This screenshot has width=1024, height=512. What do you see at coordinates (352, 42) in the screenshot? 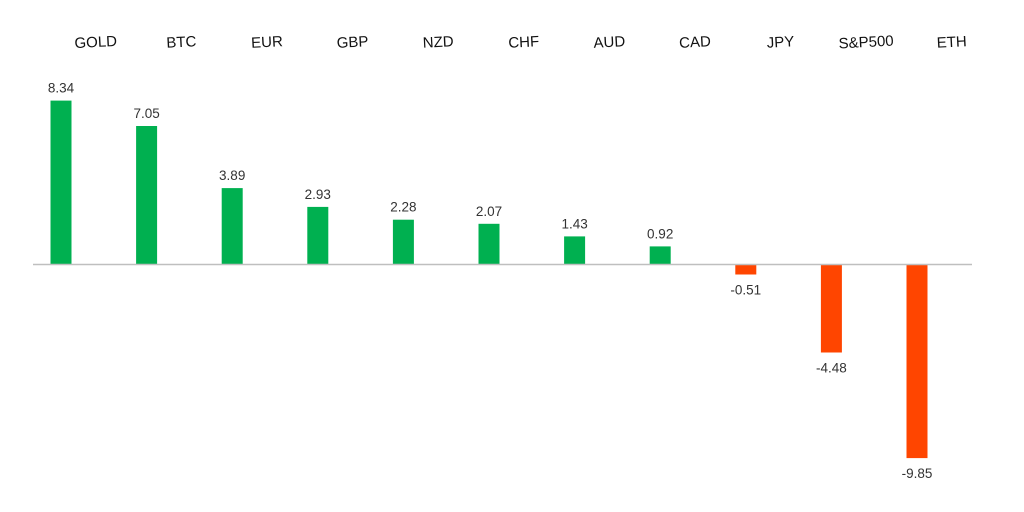
I see `category-label-gbp: GBP` at bounding box center [352, 42].